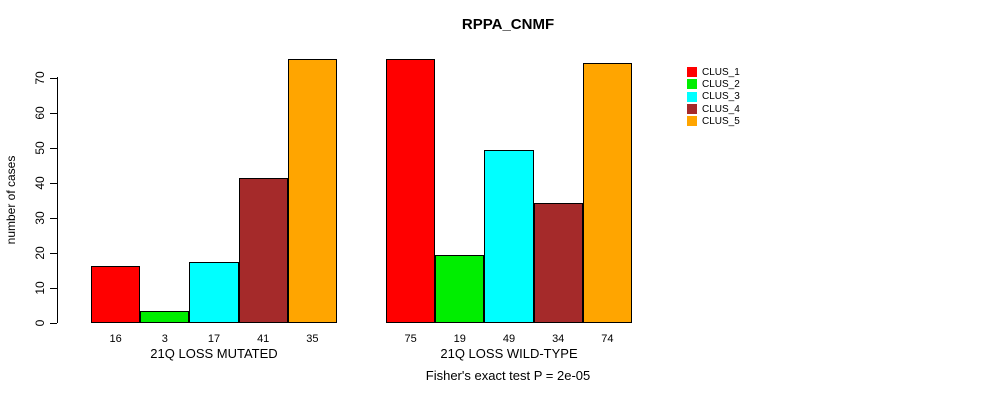  What do you see at coordinates (40, 288) in the screenshot?
I see `y-tick-label: 10` at bounding box center [40, 288].